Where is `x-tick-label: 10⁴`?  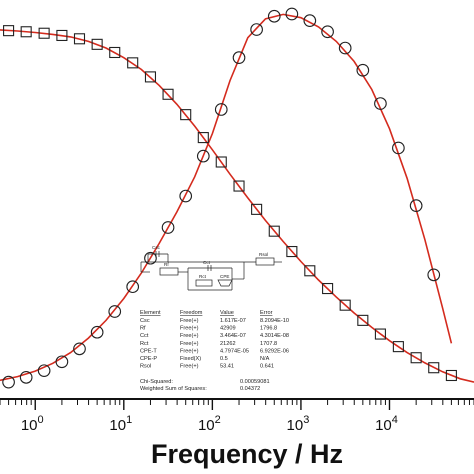
x-tick-label: 10⁴ is located at coordinates (386, 424).